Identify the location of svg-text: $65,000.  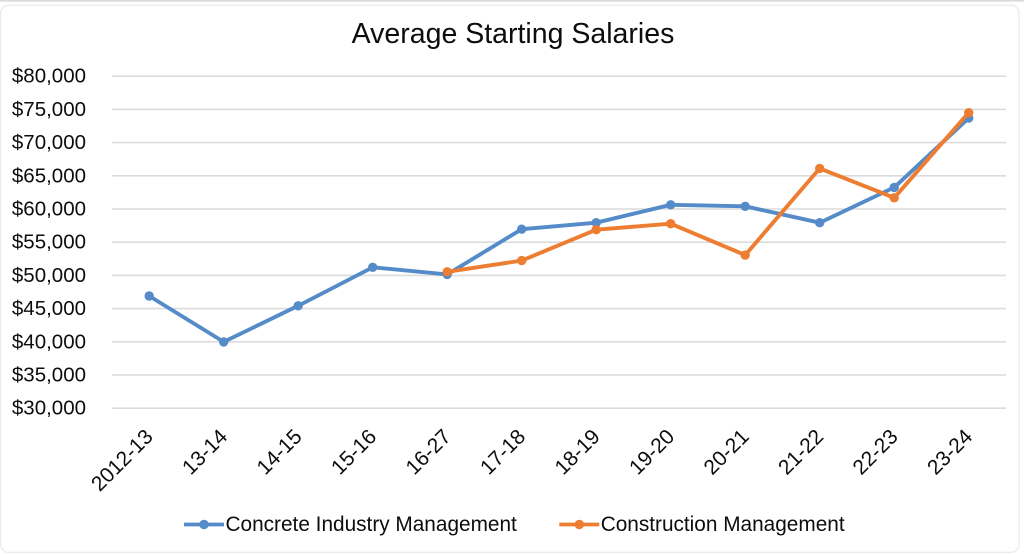
(49, 175).